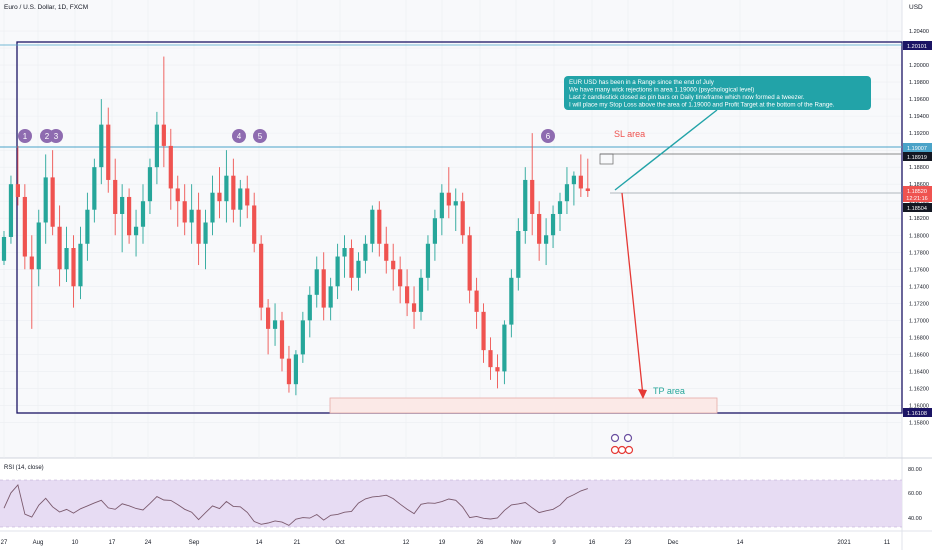 This screenshot has height=550, width=932. What do you see at coordinates (642, 394) in the screenshot?
I see `projection-arrow-head` at bounding box center [642, 394].